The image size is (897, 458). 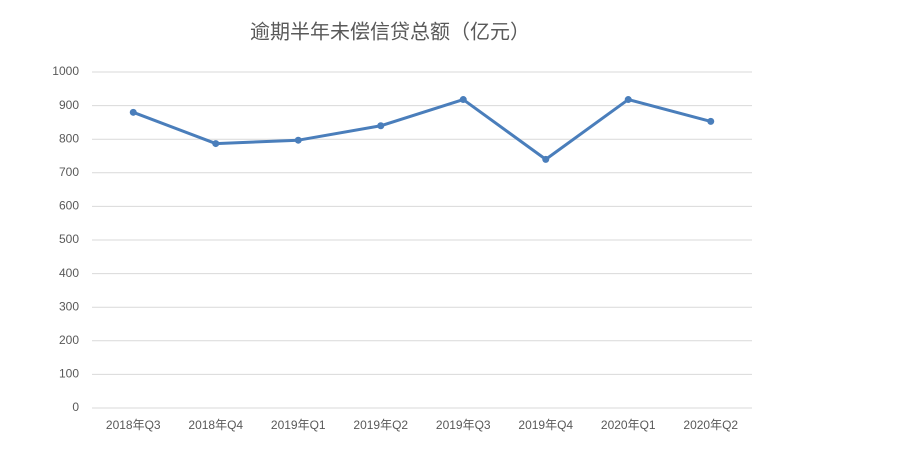 I want to click on chart-title: 逾期半年未偿信贷总额（亿元）, so click(x=390, y=31).